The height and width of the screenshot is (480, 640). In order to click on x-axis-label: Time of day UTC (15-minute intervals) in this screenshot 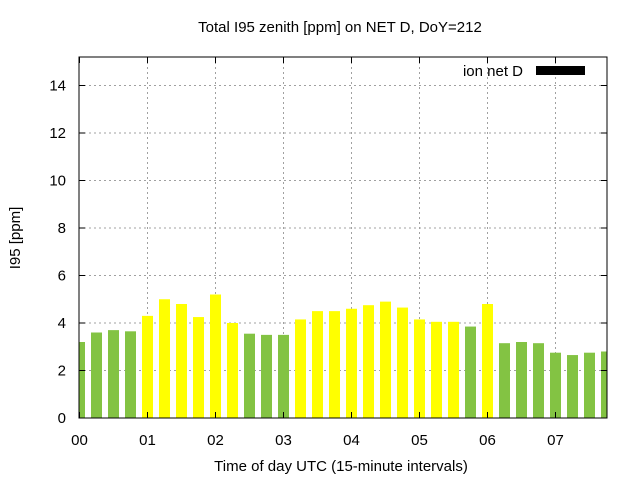, I will do `click(341, 466)`.